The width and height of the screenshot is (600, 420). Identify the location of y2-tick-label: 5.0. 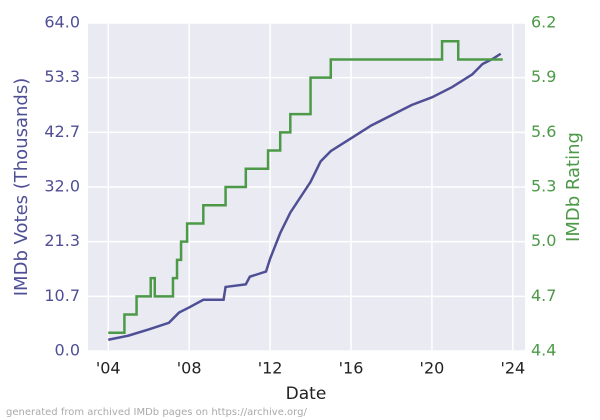
(543, 240).